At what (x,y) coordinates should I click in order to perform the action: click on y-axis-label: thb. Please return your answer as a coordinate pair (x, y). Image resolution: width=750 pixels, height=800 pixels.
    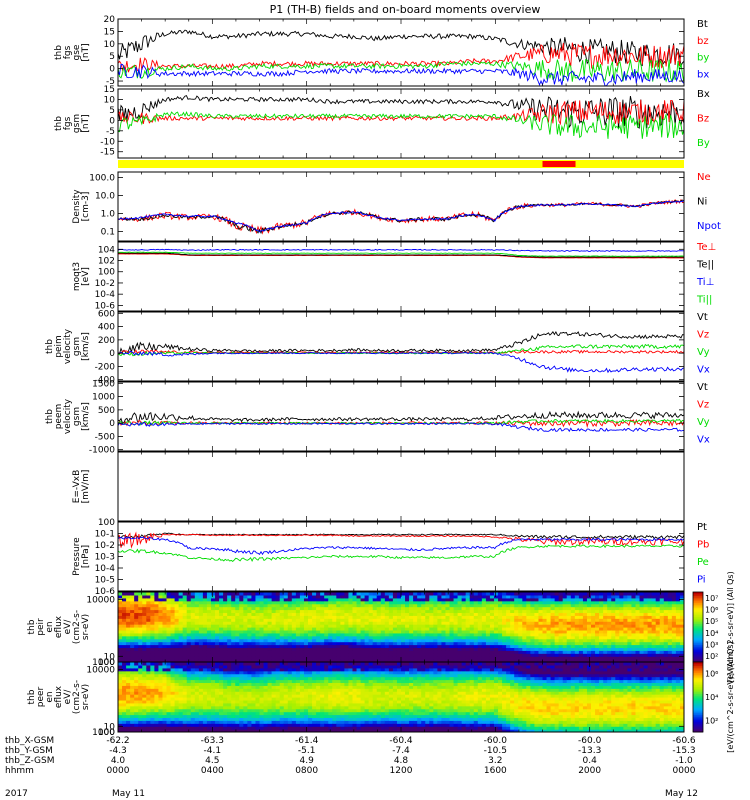
    Looking at the image, I should click on (50, 416).